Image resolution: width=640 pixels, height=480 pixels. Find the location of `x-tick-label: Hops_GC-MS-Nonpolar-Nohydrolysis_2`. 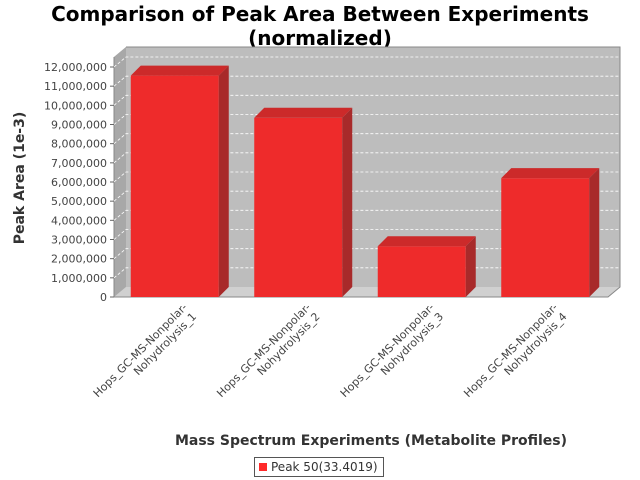

x-tick-label: Hops_GC-MS-Nonpolar-Nohydrolysis_2 is located at coordinates (268, 355).